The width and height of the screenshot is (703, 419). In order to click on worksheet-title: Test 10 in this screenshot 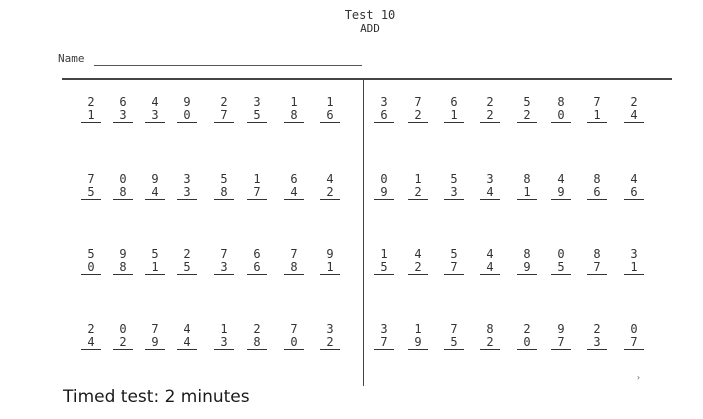, I will do `click(370, 15)`.